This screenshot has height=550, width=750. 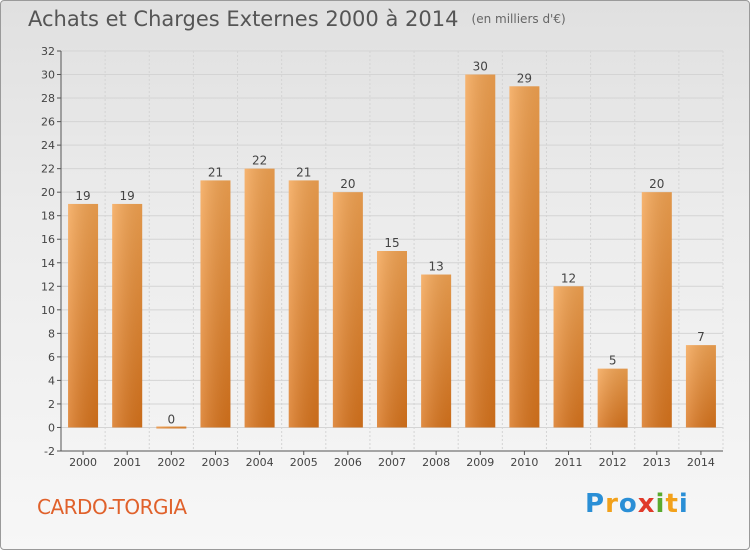 I want to click on y-tick-label: 6, so click(x=51, y=357).